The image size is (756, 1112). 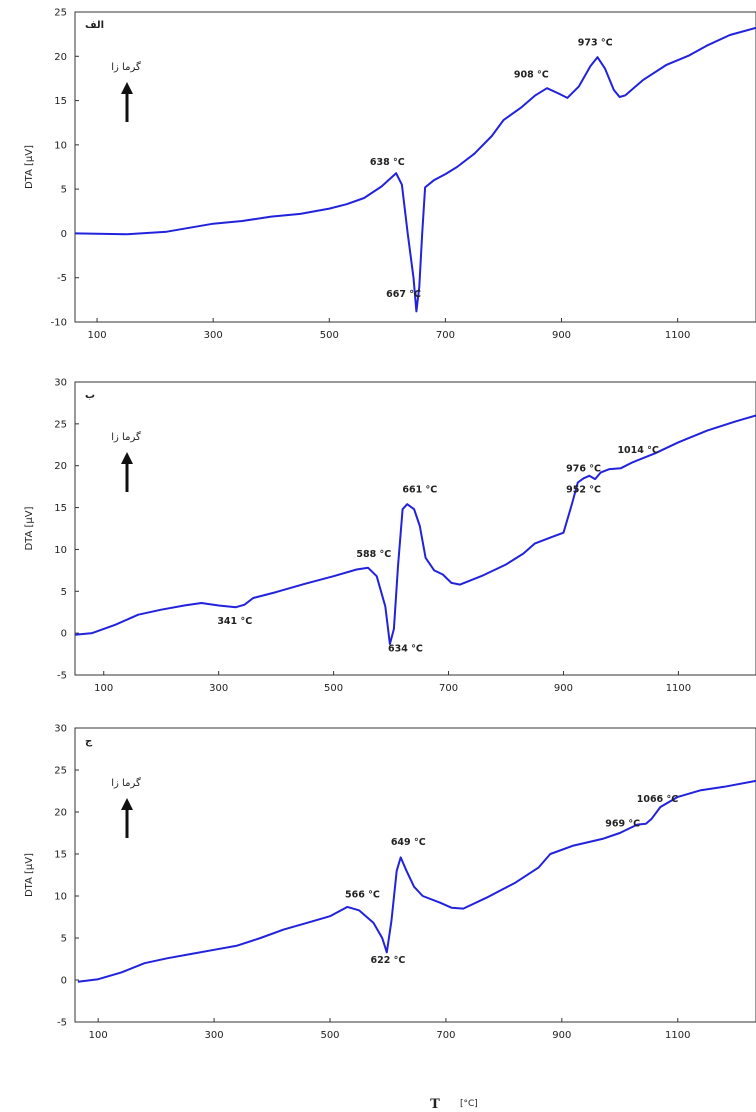 What do you see at coordinates (362, 895) in the screenshot?
I see `peak-annotation: 566 °C` at bounding box center [362, 895].